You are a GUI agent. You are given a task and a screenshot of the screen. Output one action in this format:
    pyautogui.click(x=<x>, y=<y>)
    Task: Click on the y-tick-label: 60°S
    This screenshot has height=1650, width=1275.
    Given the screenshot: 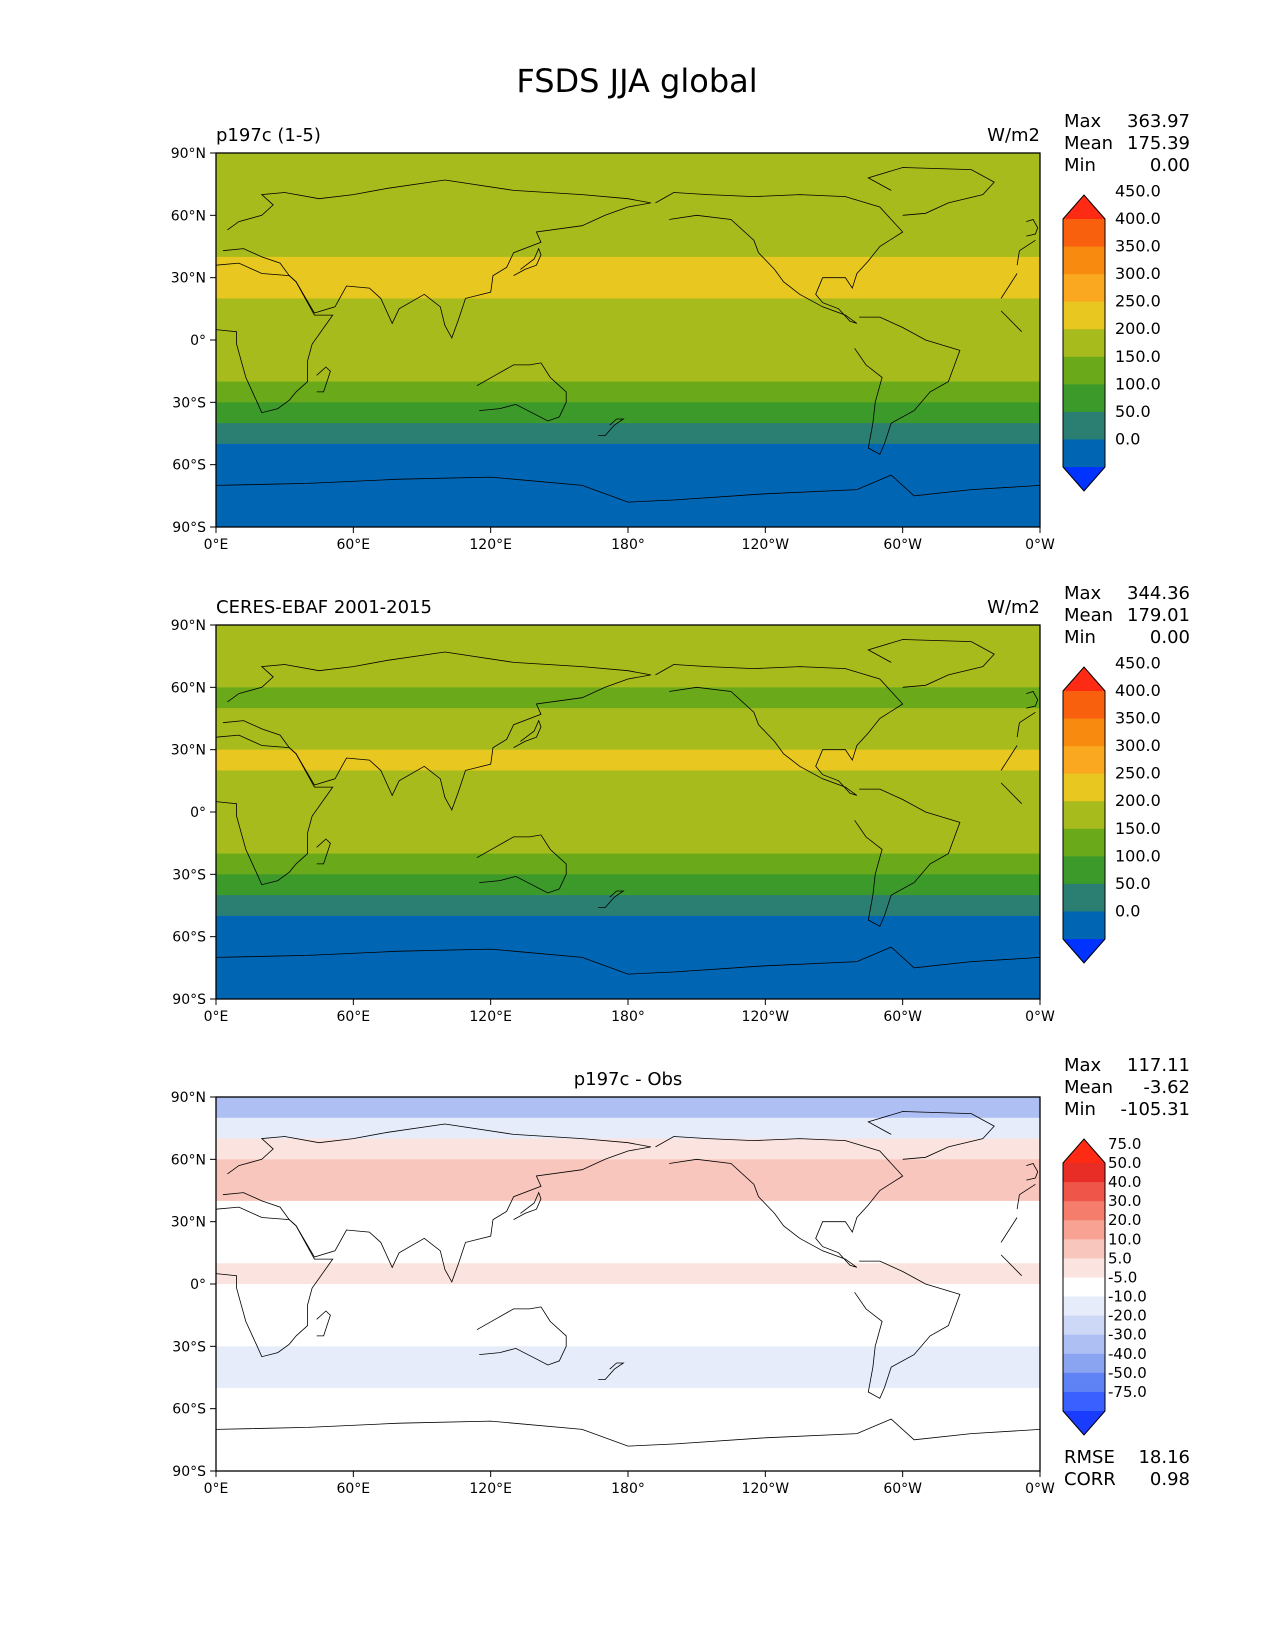 What is the action you would take?
    pyautogui.click(x=189, y=938)
    